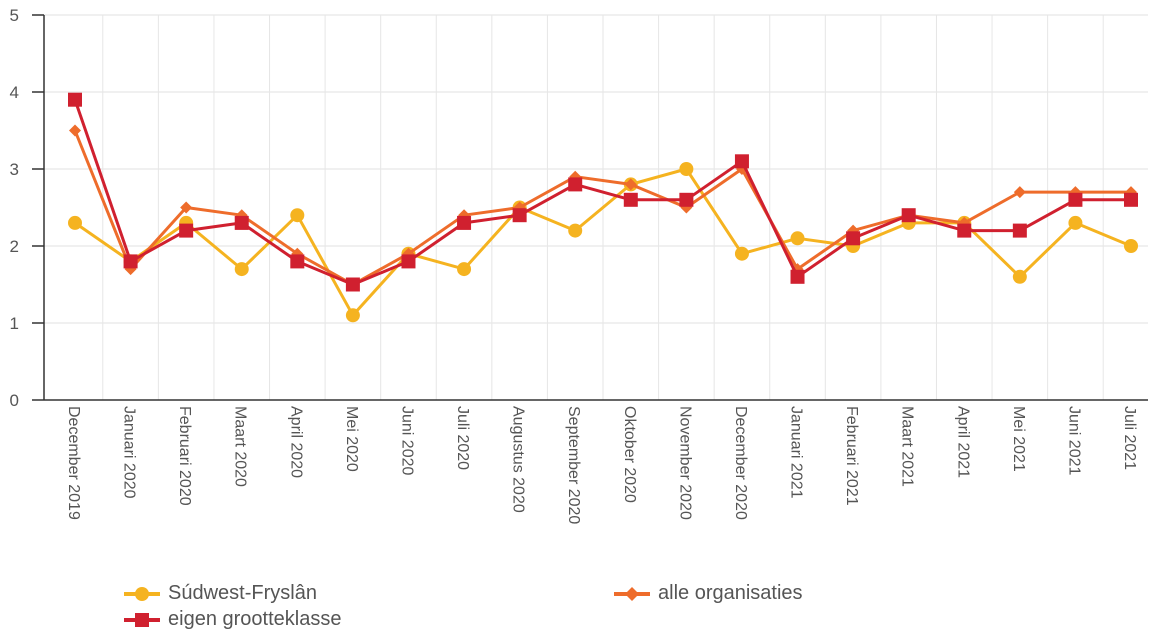 The image size is (1155, 635). I want to click on x-tick-label: Juli 2020, so click(462, 438).